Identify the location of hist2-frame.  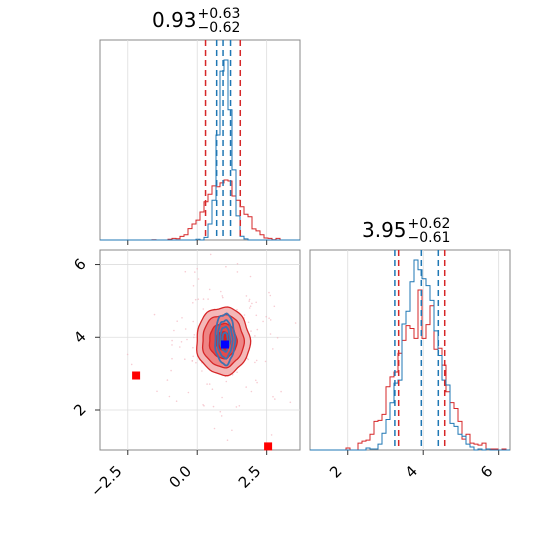
(410, 350).